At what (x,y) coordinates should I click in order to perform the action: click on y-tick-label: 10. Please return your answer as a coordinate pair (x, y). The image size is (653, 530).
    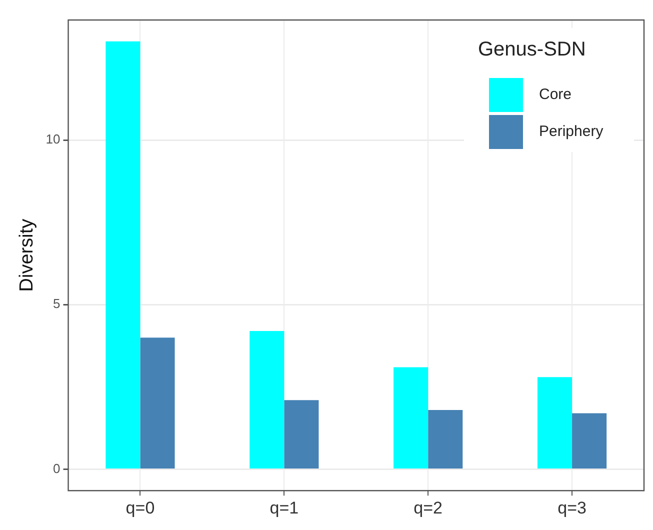
    Looking at the image, I should click on (53, 139).